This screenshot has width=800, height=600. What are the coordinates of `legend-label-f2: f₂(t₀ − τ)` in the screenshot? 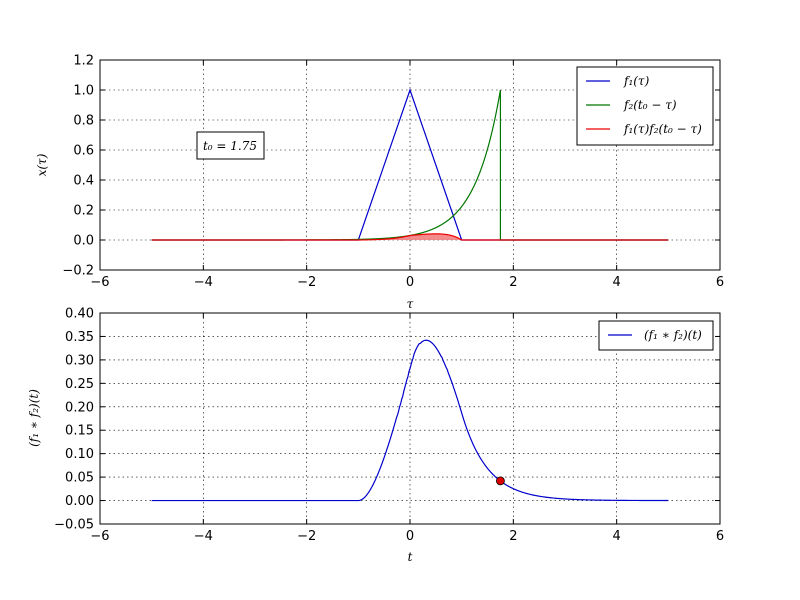 It's located at (650, 105).